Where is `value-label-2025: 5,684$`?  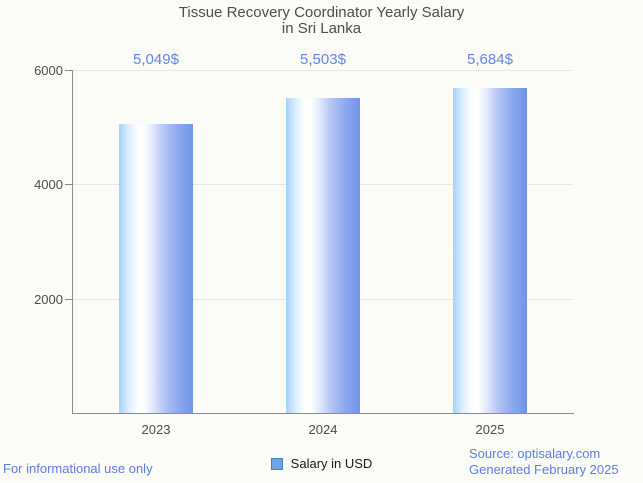 value-label-2025: 5,684$ is located at coordinates (490, 59).